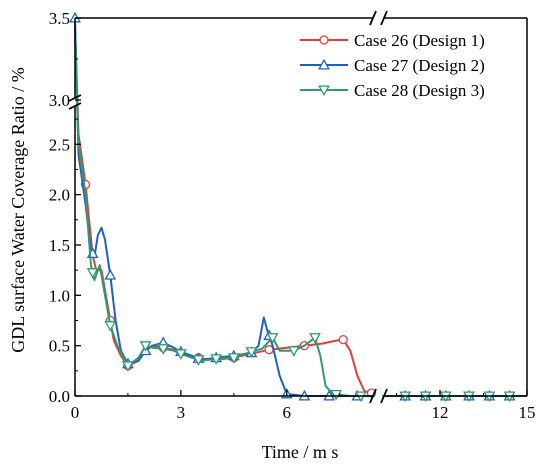 The image size is (550, 476). Describe the element at coordinates (419, 90) in the screenshot. I see `legend-label: Case 28 (Design 3)` at that location.